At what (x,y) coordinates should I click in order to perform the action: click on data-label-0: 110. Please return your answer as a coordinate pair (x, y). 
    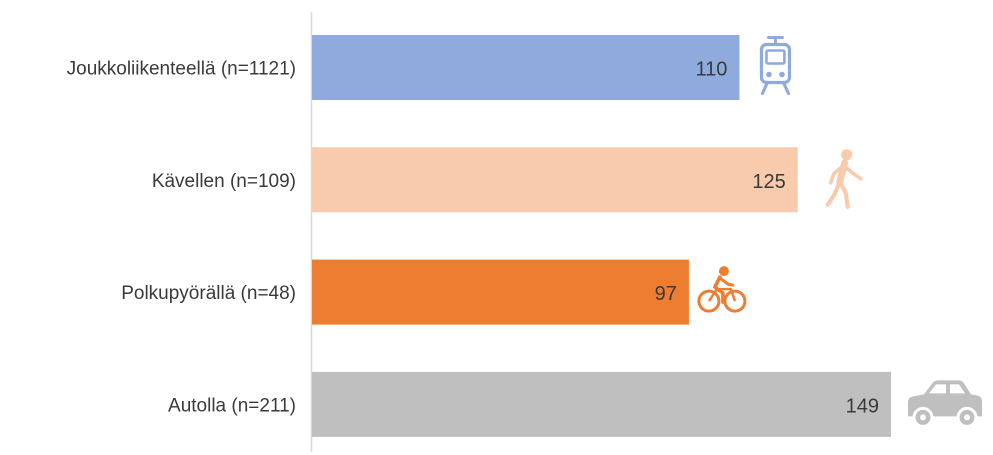
    Looking at the image, I should click on (712, 70).